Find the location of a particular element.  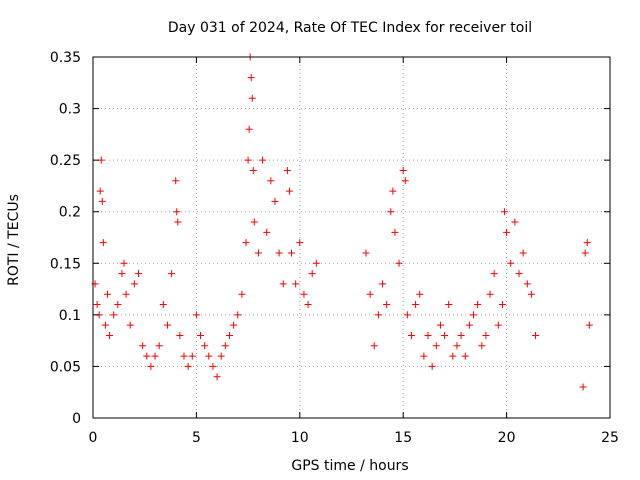

y-tick-label: 0.25 is located at coordinates (65, 161).